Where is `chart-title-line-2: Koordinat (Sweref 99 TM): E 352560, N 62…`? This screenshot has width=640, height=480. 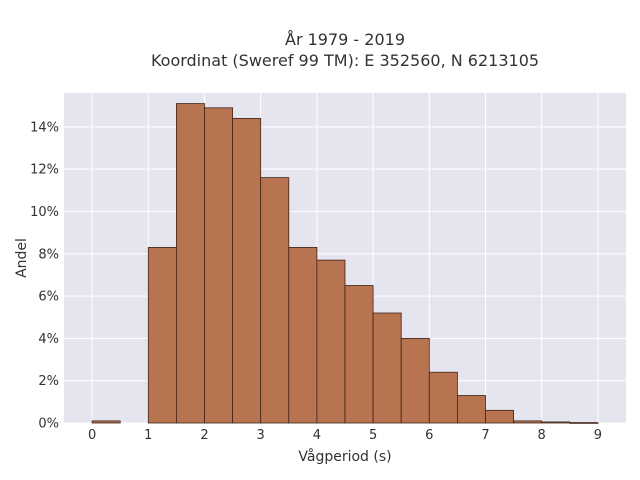
chart-title-line-2: Koordinat (Sweref 99 TM): E 352560, N 62… is located at coordinates (345, 60).